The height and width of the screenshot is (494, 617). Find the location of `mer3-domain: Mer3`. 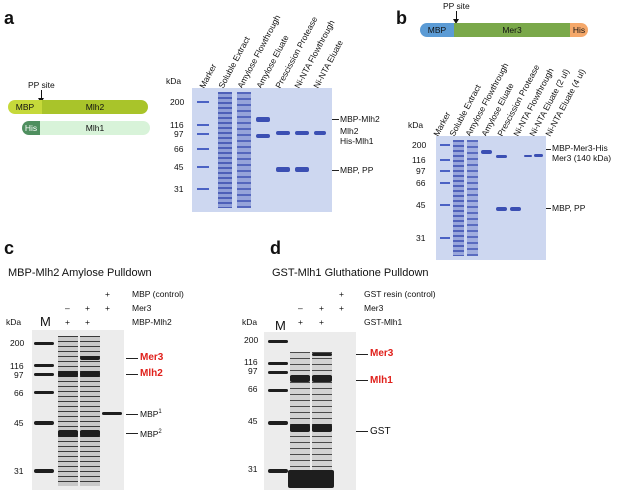

mer3-domain: Mer3 is located at coordinates (512, 30).